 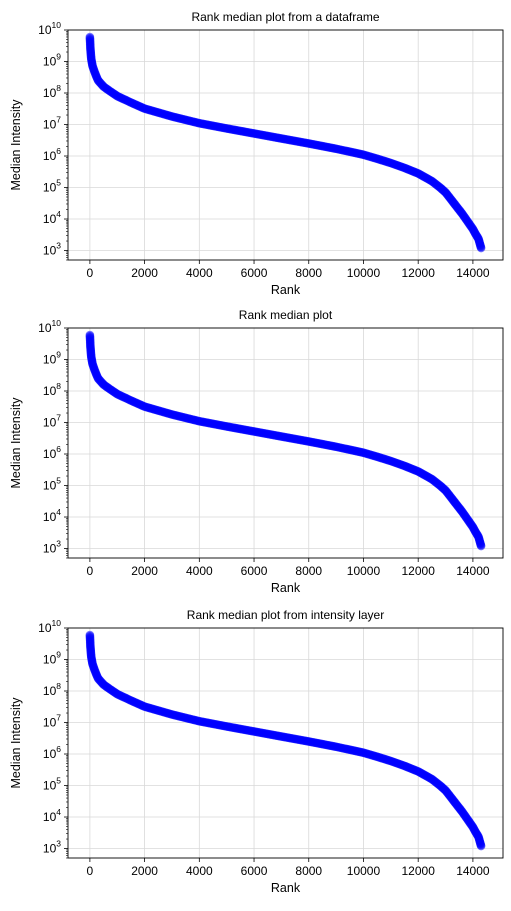 I want to click on chart-title: Rank median plot from a dataframe, so click(x=285, y=17).